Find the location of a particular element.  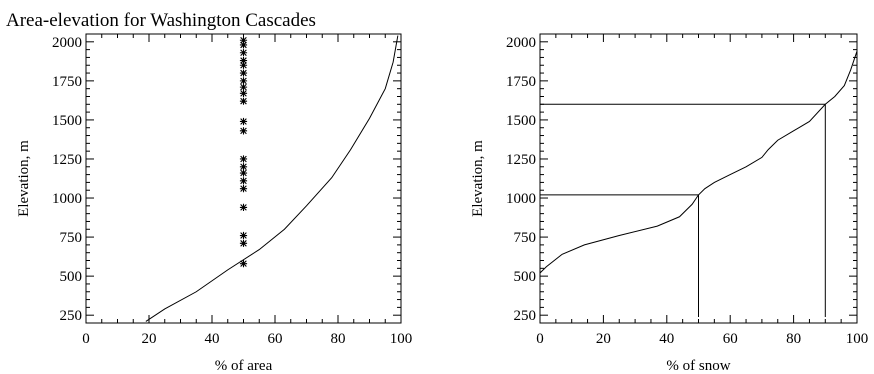

p1-y-tick-label: 2000 is located at coordinates (521, 43).